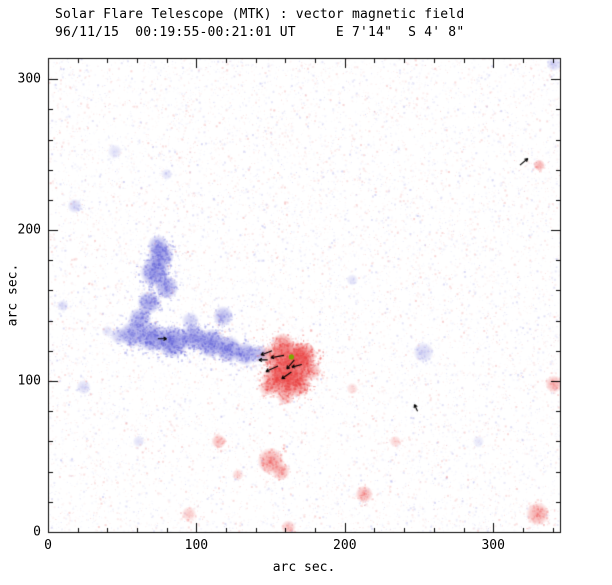  I want to click on x-tick-label: 100, so click(196, 545).